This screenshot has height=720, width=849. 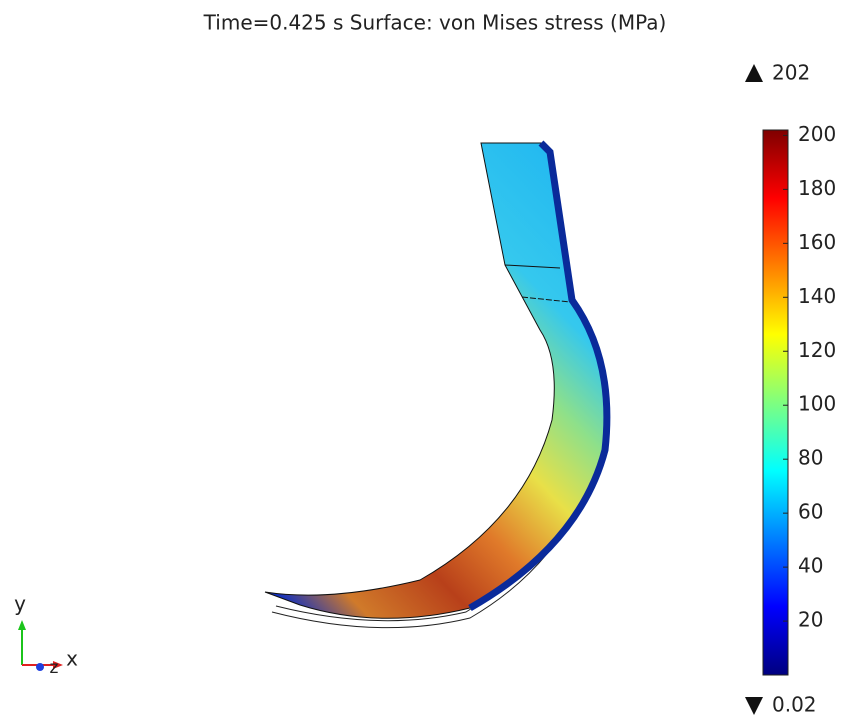 What do you see at coordinates (775, 402) in the screenshot?
I see `colorbar` at bounding box center [775, 402].